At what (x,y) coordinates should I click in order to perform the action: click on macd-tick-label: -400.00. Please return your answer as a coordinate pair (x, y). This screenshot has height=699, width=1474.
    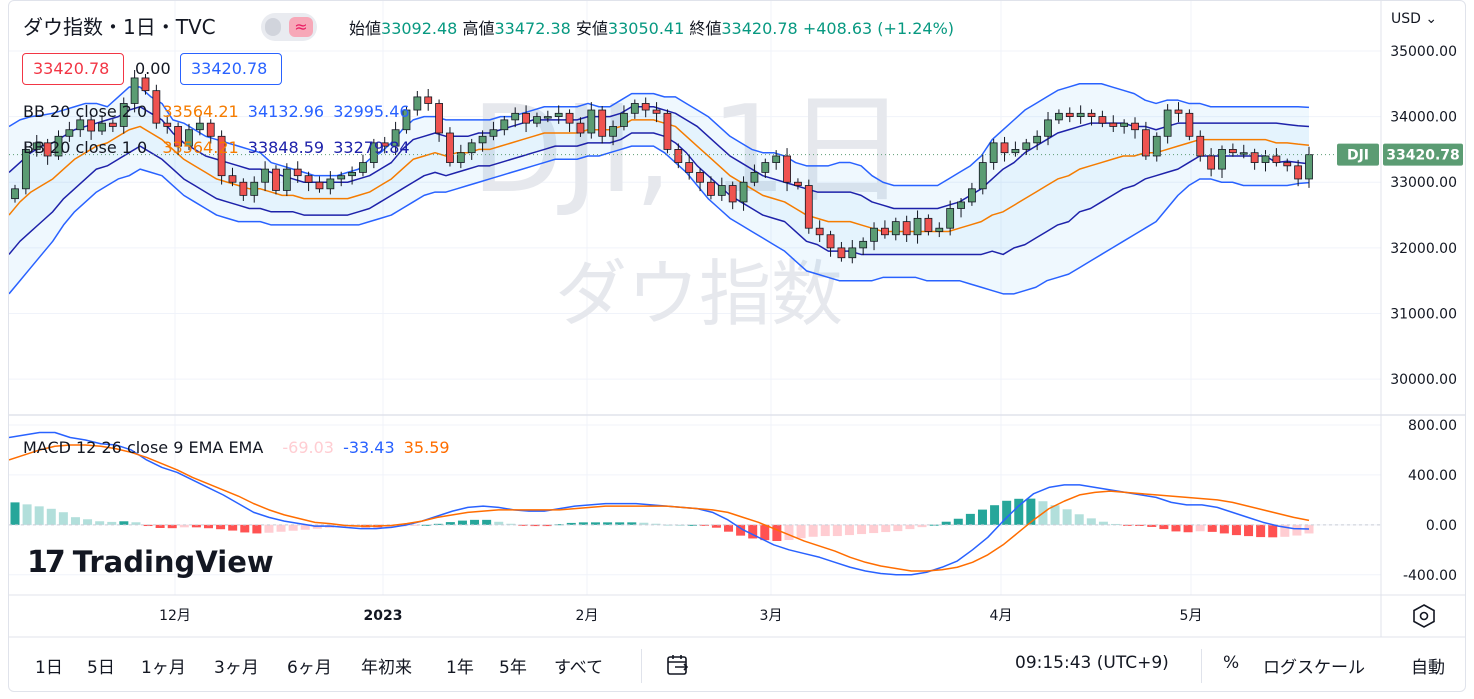
    Looking at the image, I should click on (1430, 576).